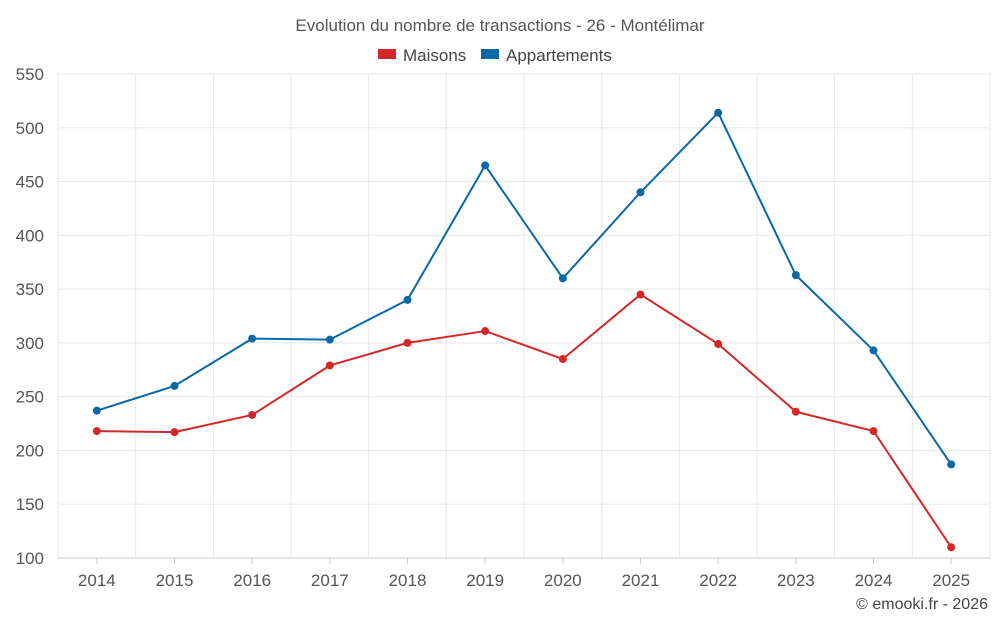  What do you see at coordinates (434, 55) in the screenshot?
I see `legend-label-maisons: Maisons` at bounding box center [434, 55].